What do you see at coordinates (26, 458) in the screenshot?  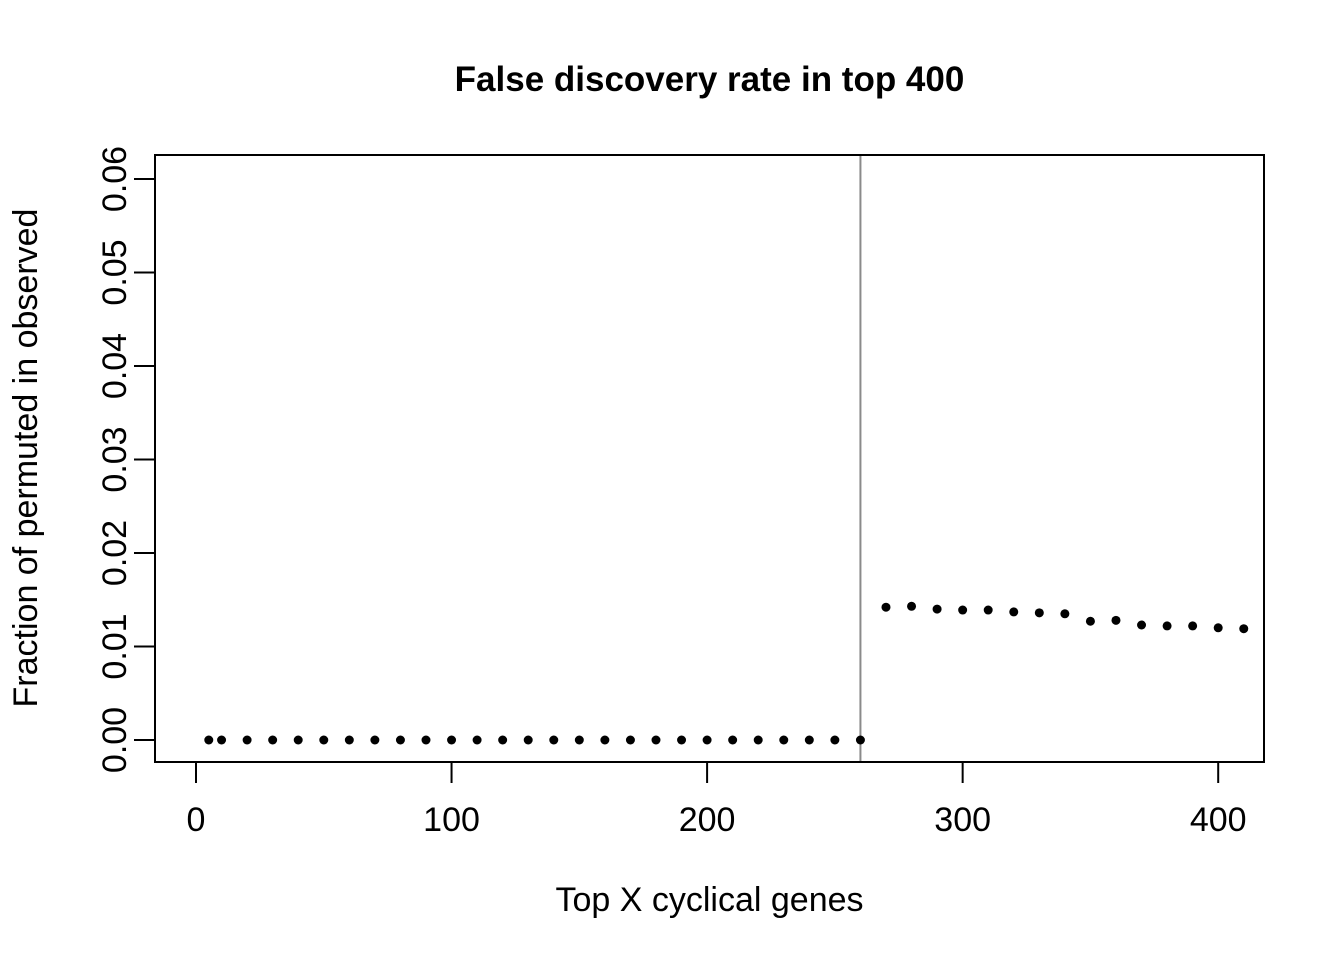 I see `y-axis-label: Fraction of permuted in observed` at bounding box center [26, 458].